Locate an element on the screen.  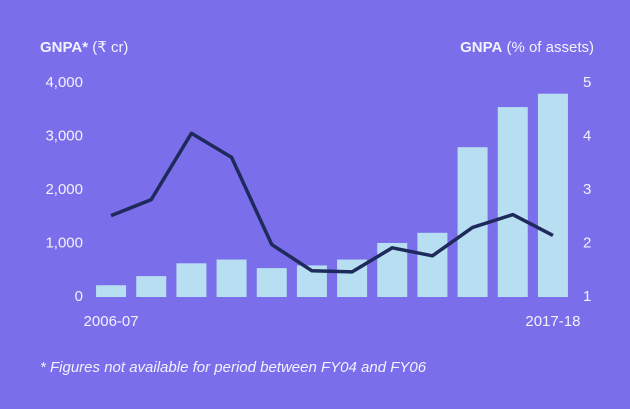
y-tick-label: 3,000 is located at coordinates (64, 135).